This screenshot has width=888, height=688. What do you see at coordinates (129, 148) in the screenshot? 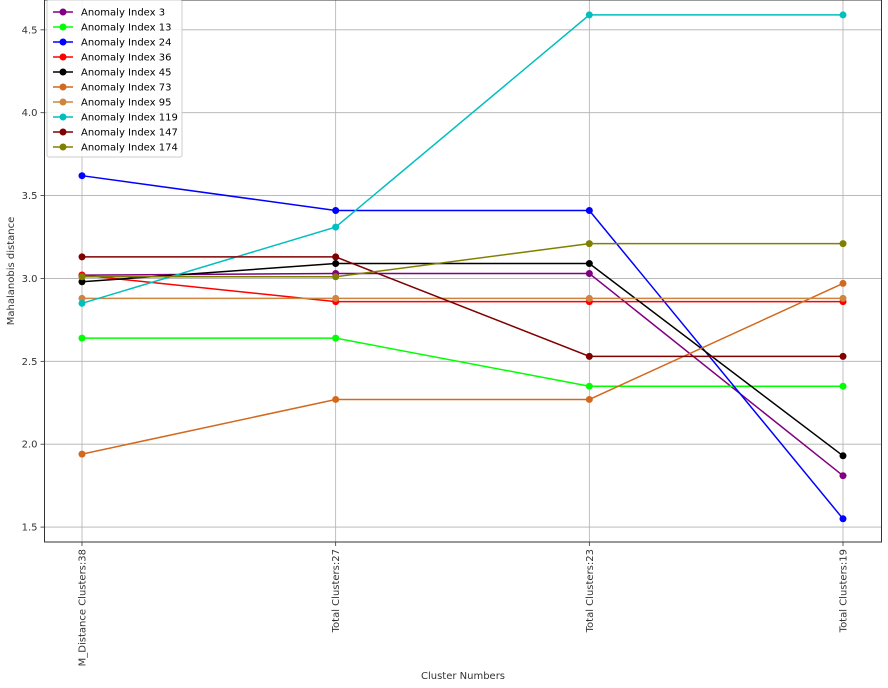
I see `legend-label: Anomaly Index 174` at bounding box center [129, 148].